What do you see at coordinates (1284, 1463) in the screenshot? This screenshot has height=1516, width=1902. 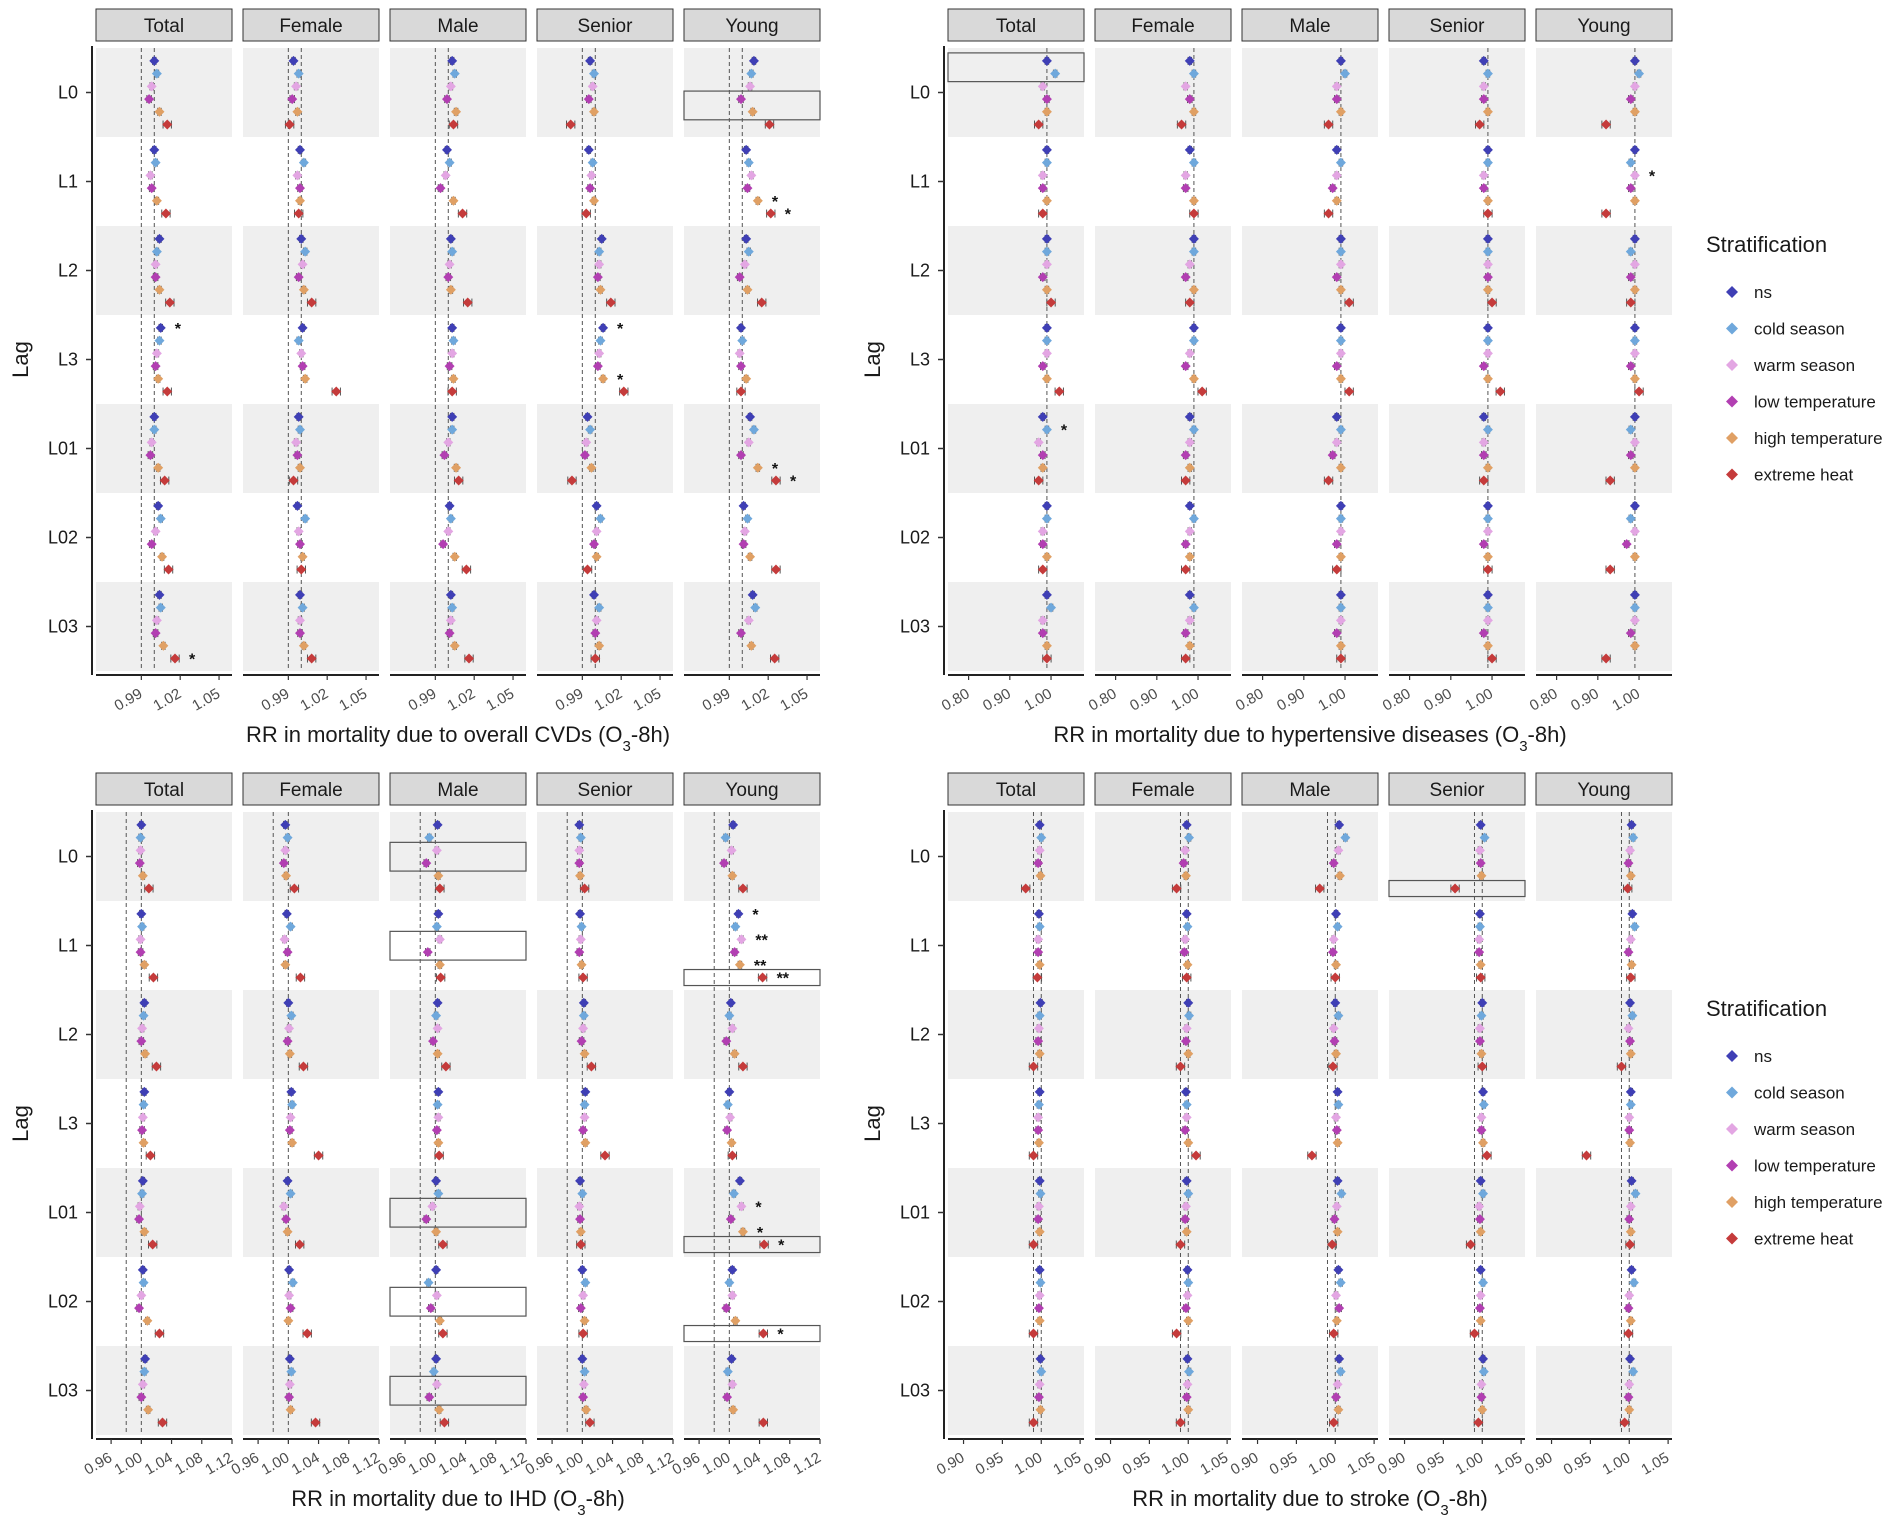 I see `x-tick-label: 0.95` at bounding box center [1284, 1463].